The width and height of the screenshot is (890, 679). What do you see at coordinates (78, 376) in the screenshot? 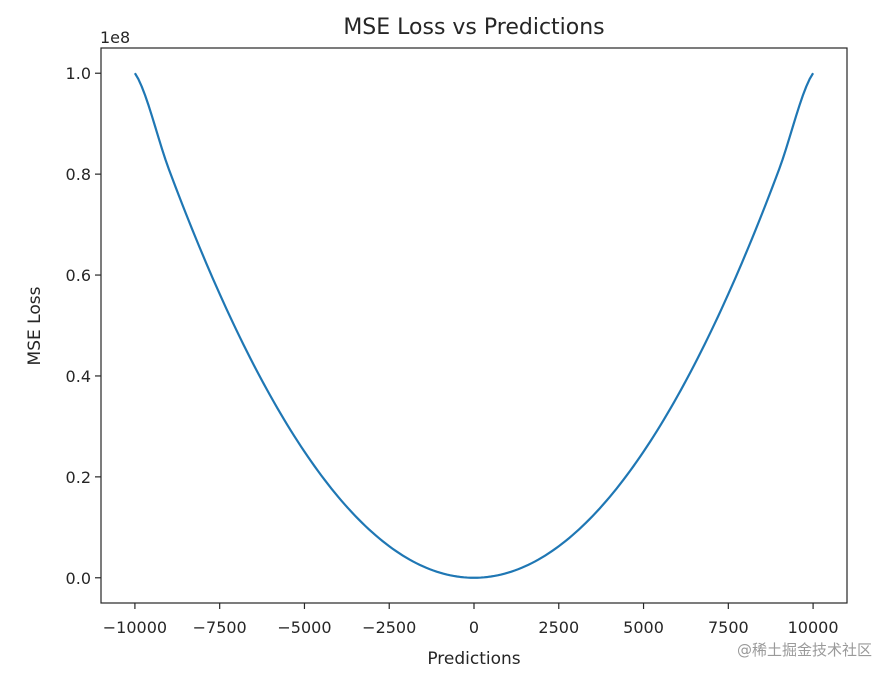
I see `y-tick-label: 0.4` at bounding box center [78, 376].